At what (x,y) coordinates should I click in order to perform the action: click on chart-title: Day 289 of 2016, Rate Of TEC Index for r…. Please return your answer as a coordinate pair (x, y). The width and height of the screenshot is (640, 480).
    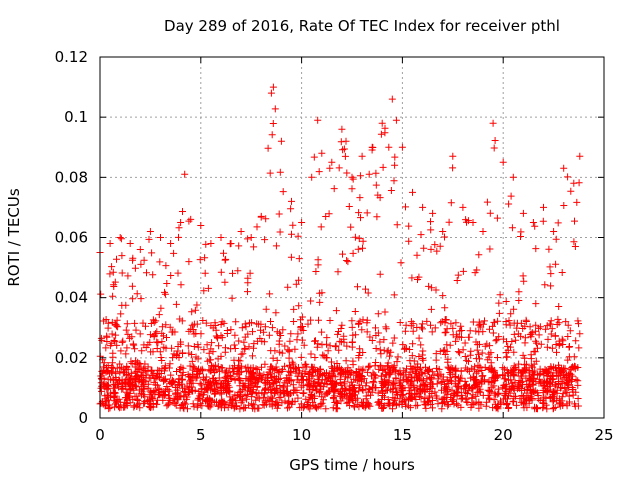
    Looking at the image, I should click on (362, 26).